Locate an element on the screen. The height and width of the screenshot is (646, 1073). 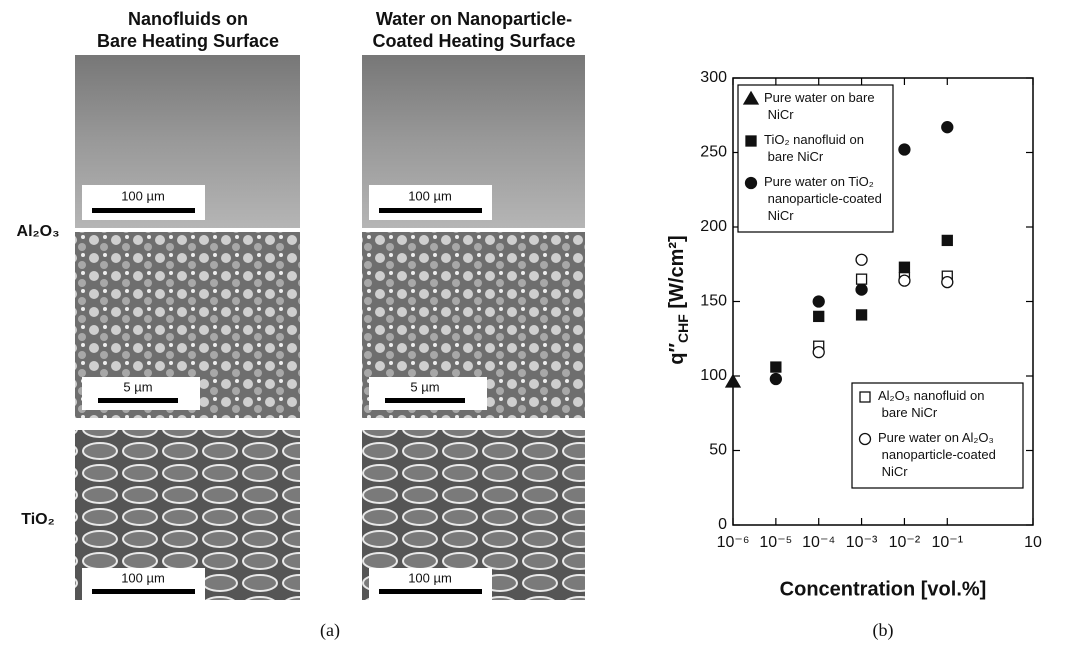
y-tick-label: 250 is located at coordinates (713, 152).